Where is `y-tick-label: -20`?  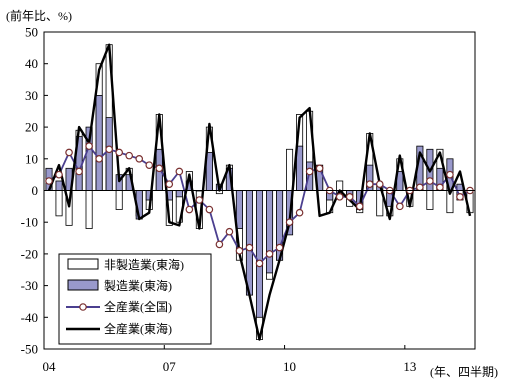 y-tick-label: -20 is located at coordinates (29, 253).